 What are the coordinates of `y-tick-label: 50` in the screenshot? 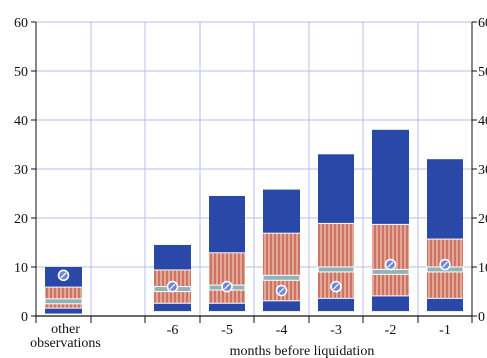 It's located at (21, 72).